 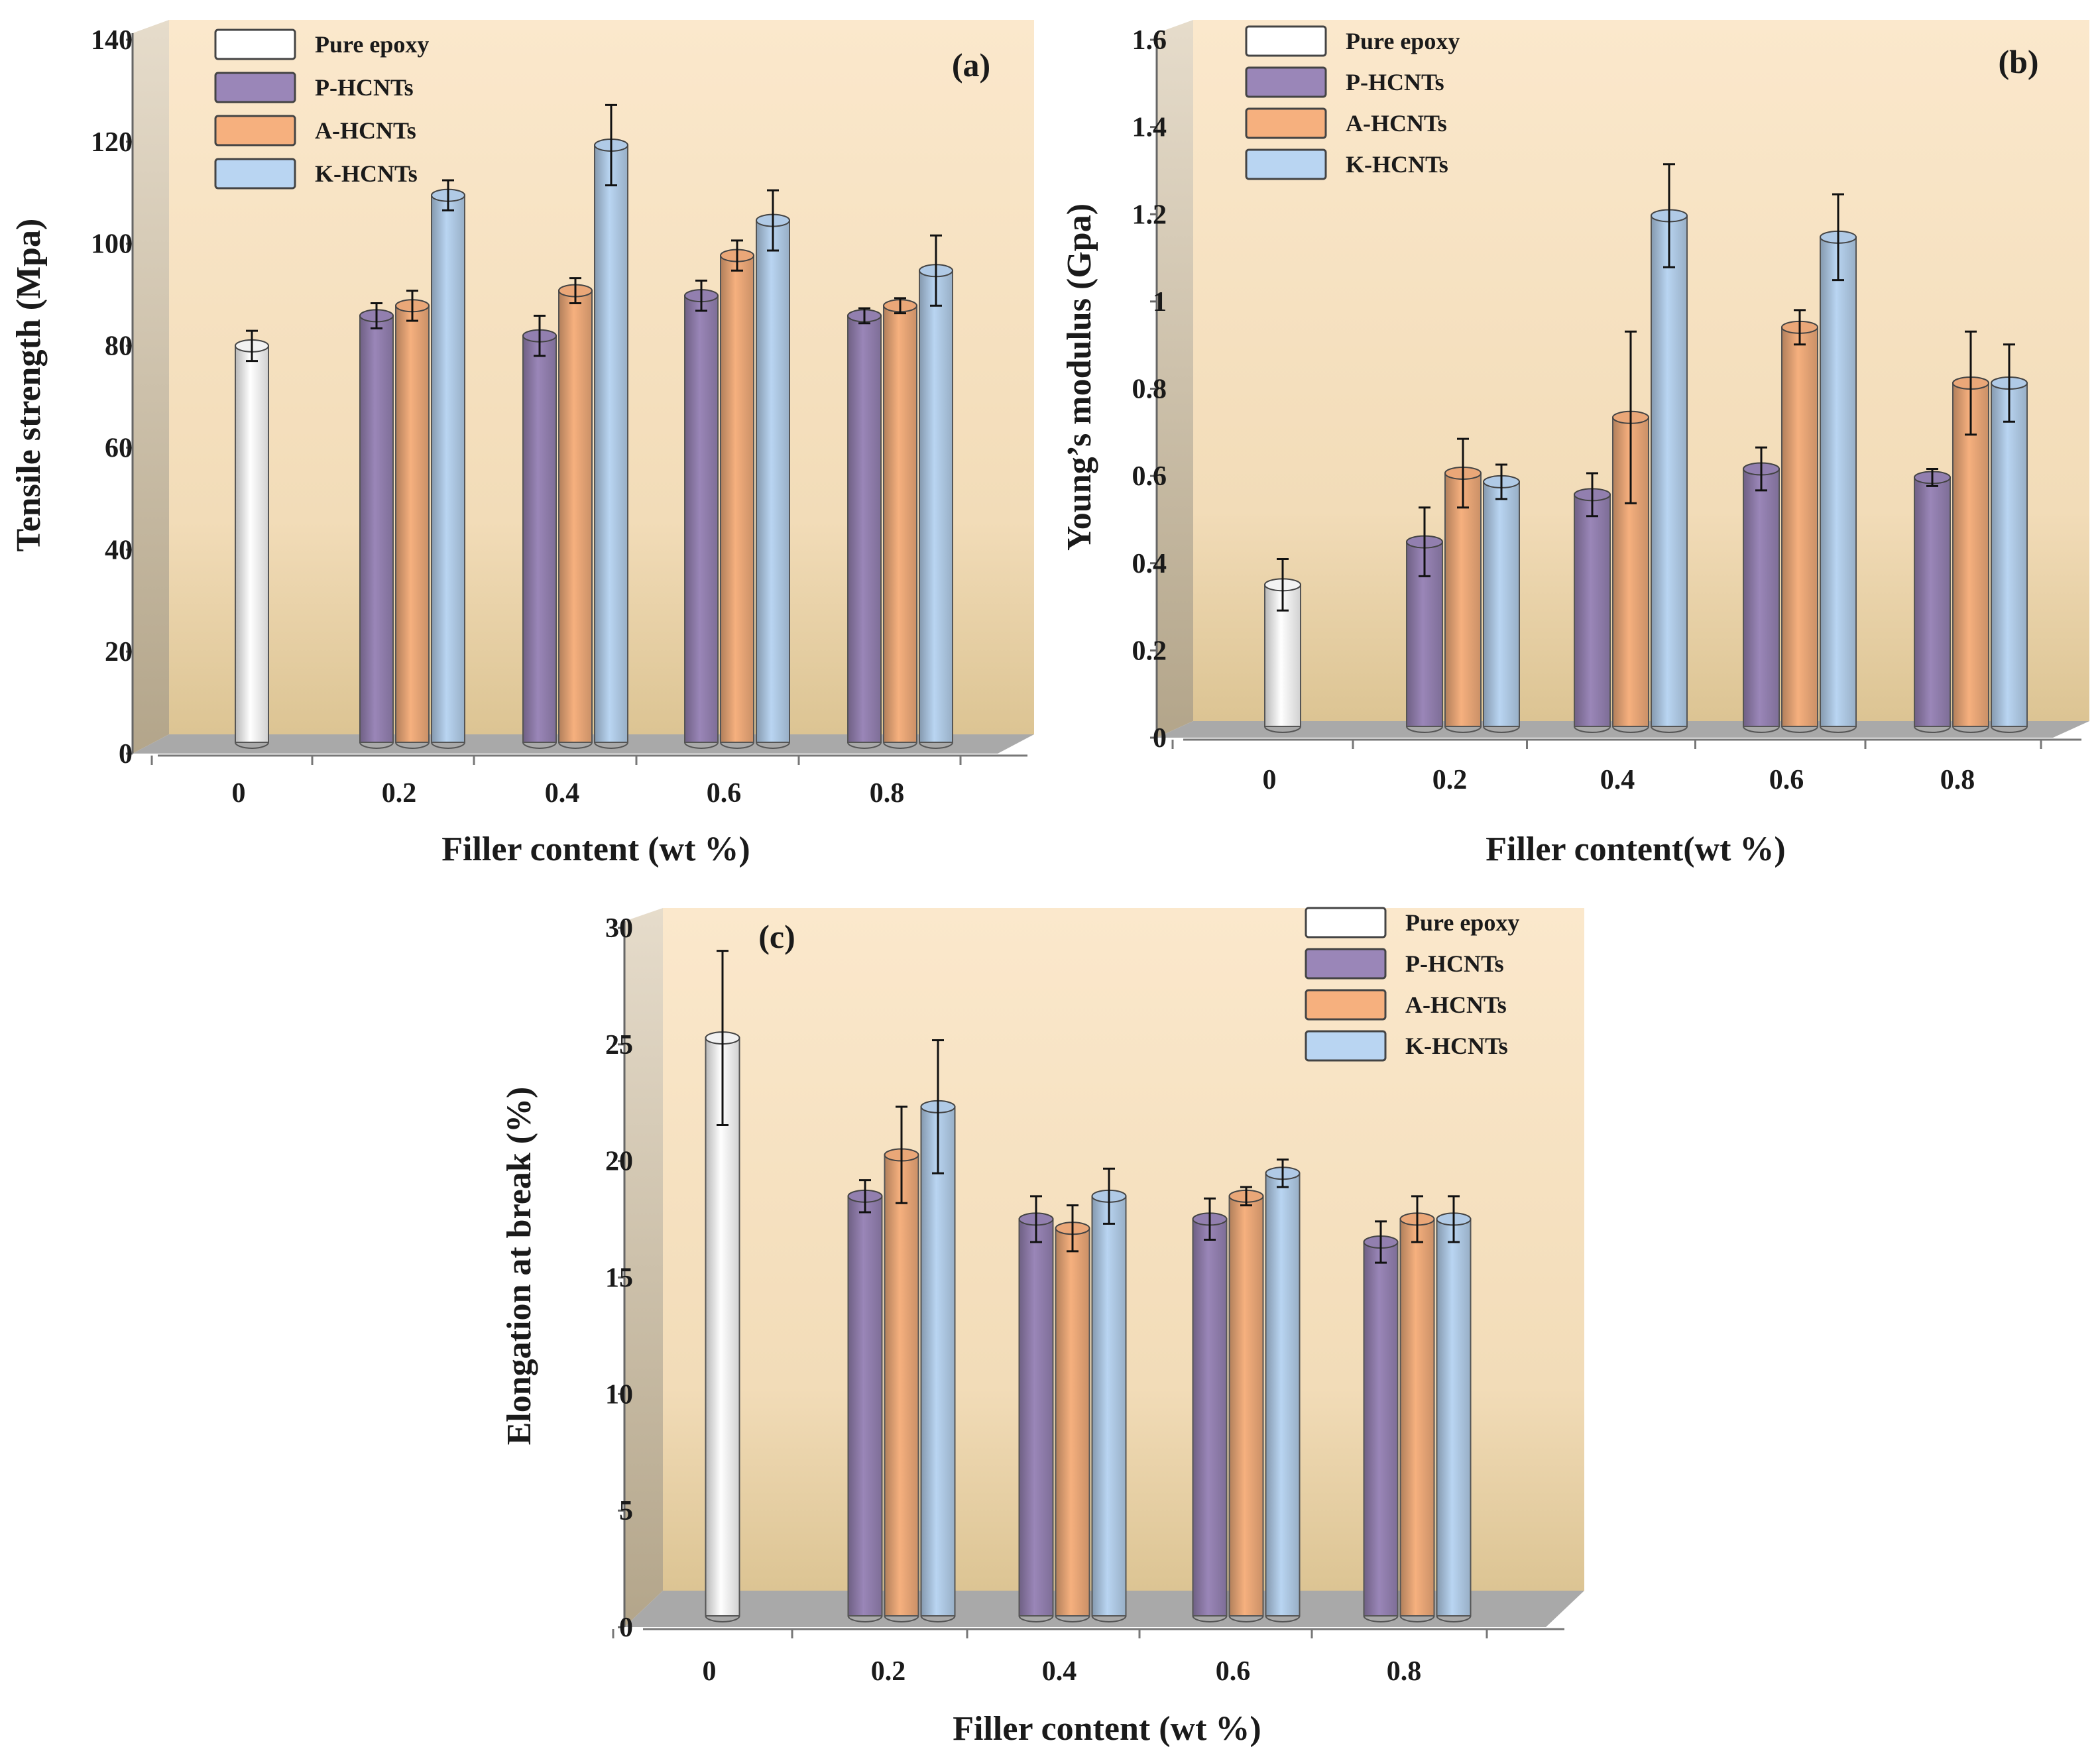 What do you see at coordinates (29, 385) in the screenshot?
I see `y-axis-title: Tensile strength (Mpa)` at bounding box center [29, 385].